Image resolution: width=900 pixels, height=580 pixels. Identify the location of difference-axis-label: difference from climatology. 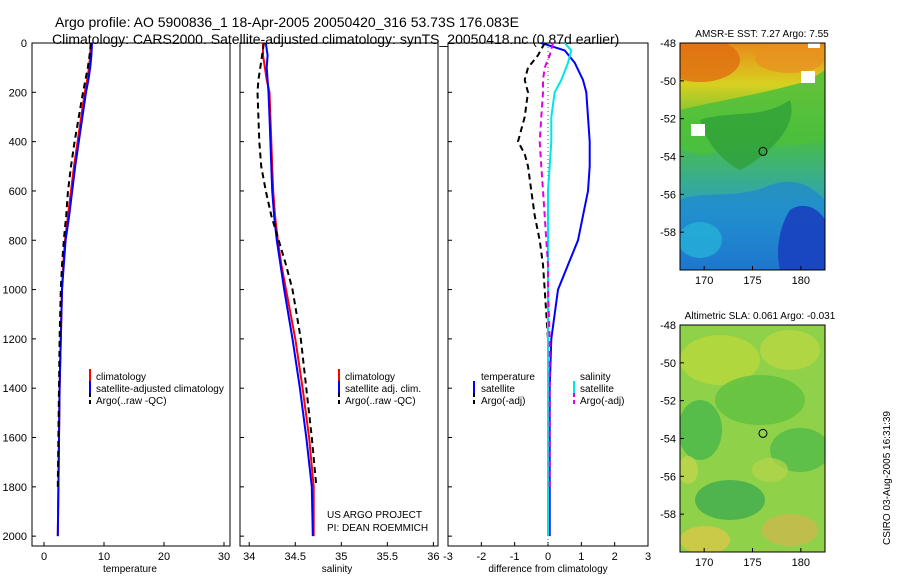
(547, 569).